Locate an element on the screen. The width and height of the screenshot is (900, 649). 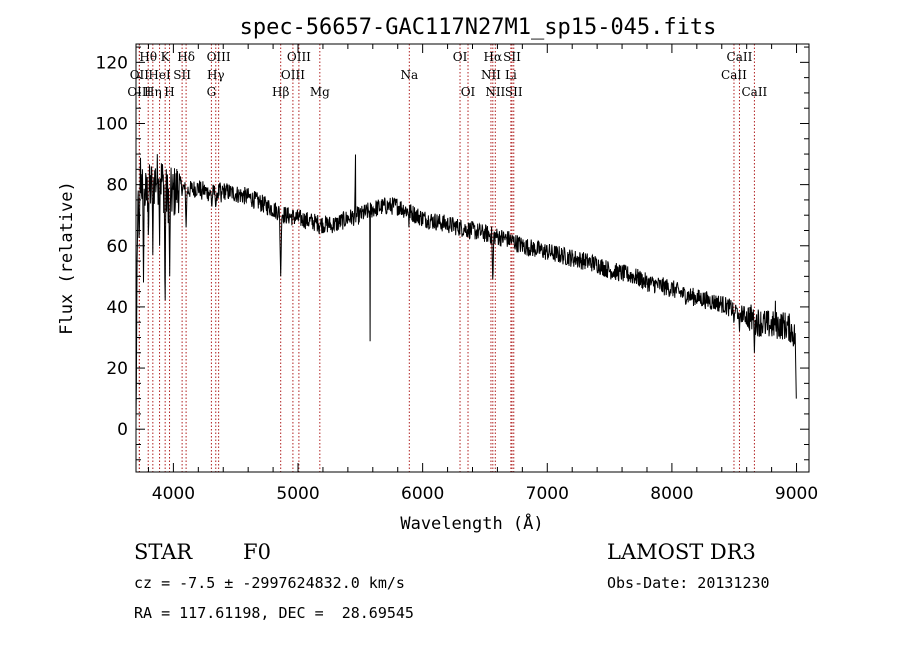
object-class: STAR is located at coordinates (163, 552).